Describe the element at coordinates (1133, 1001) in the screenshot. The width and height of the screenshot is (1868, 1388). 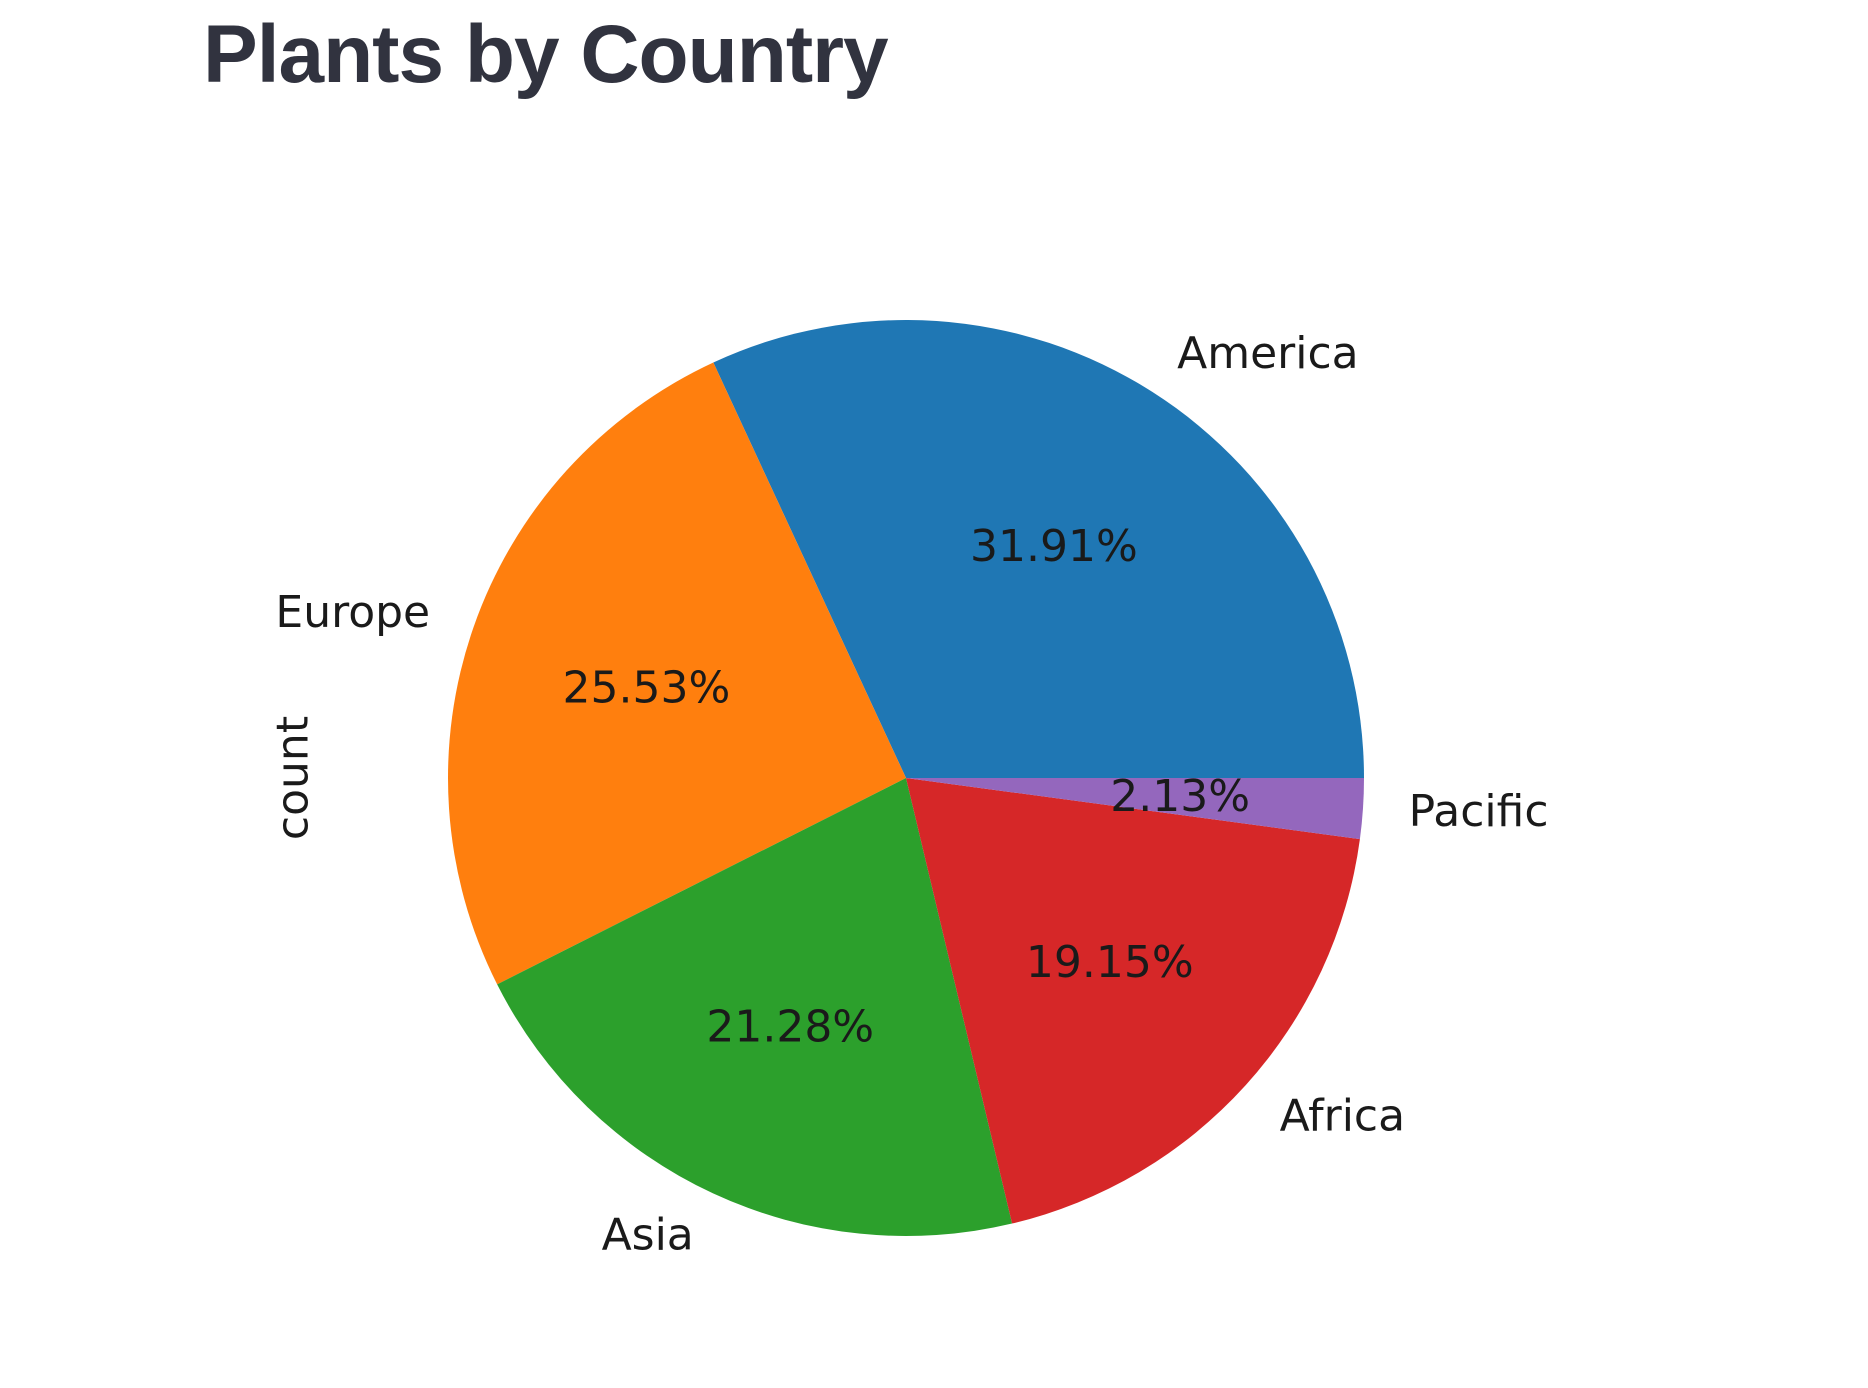
I see `pie-slice-africa` at that location.